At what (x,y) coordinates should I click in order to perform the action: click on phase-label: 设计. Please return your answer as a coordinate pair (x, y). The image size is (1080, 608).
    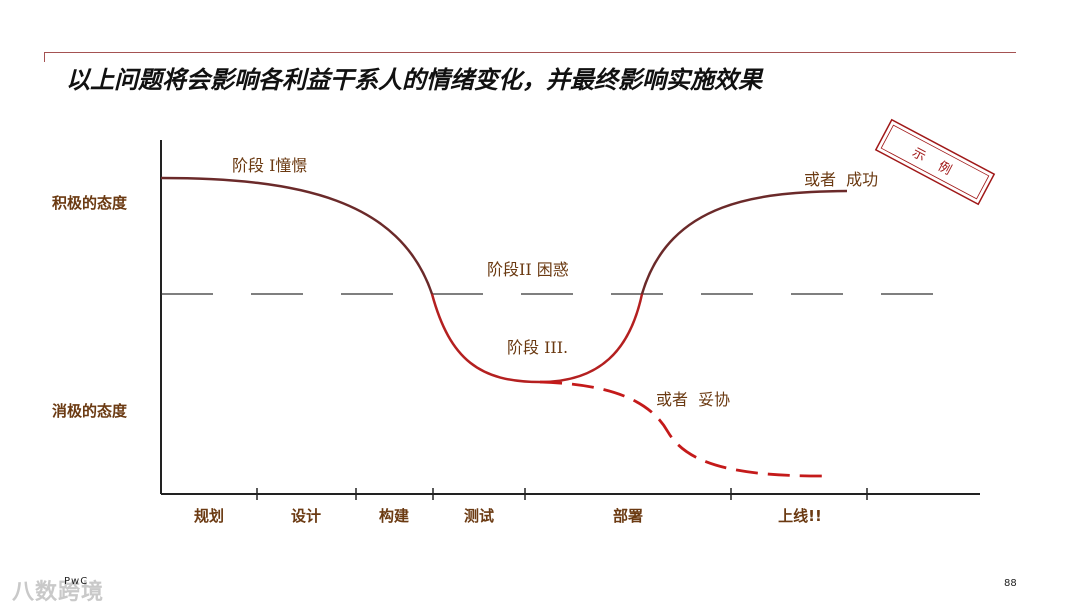
    Looking at the image, I should click on (306, 516).